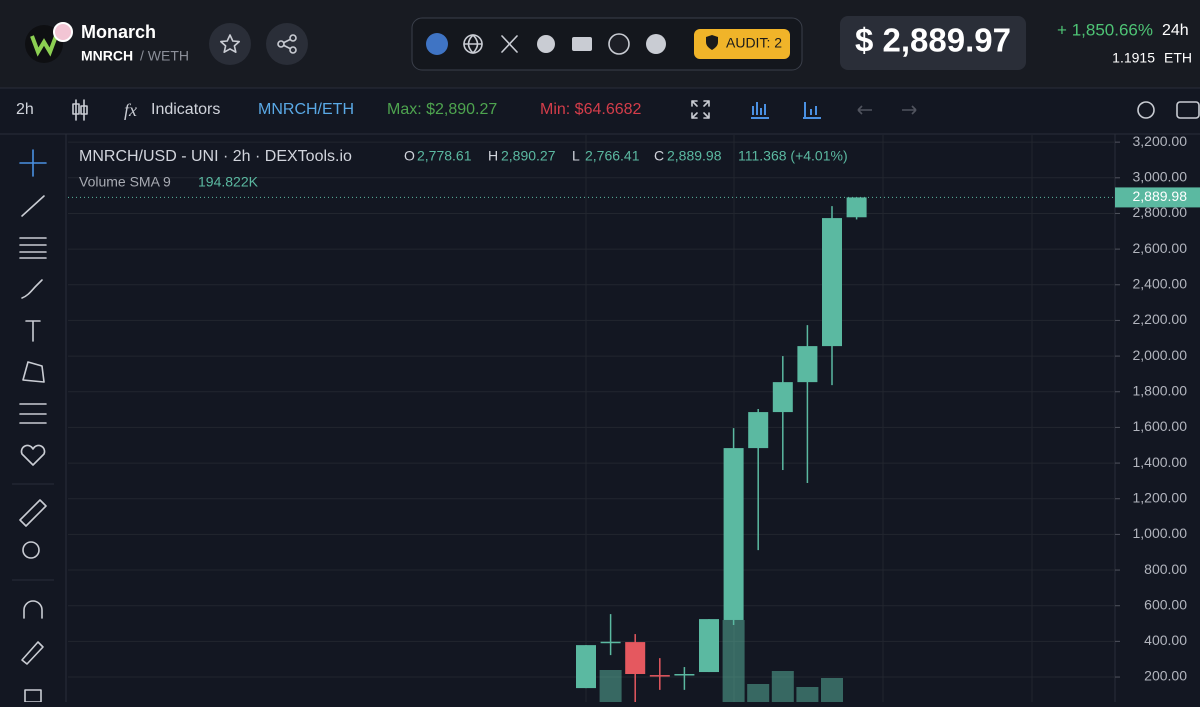 This screenshot has width=1200, height=707. What do you see at coordinates (33, 413) in the screenshot?
I see `prediction-tool` at bounding box center [33, 413].